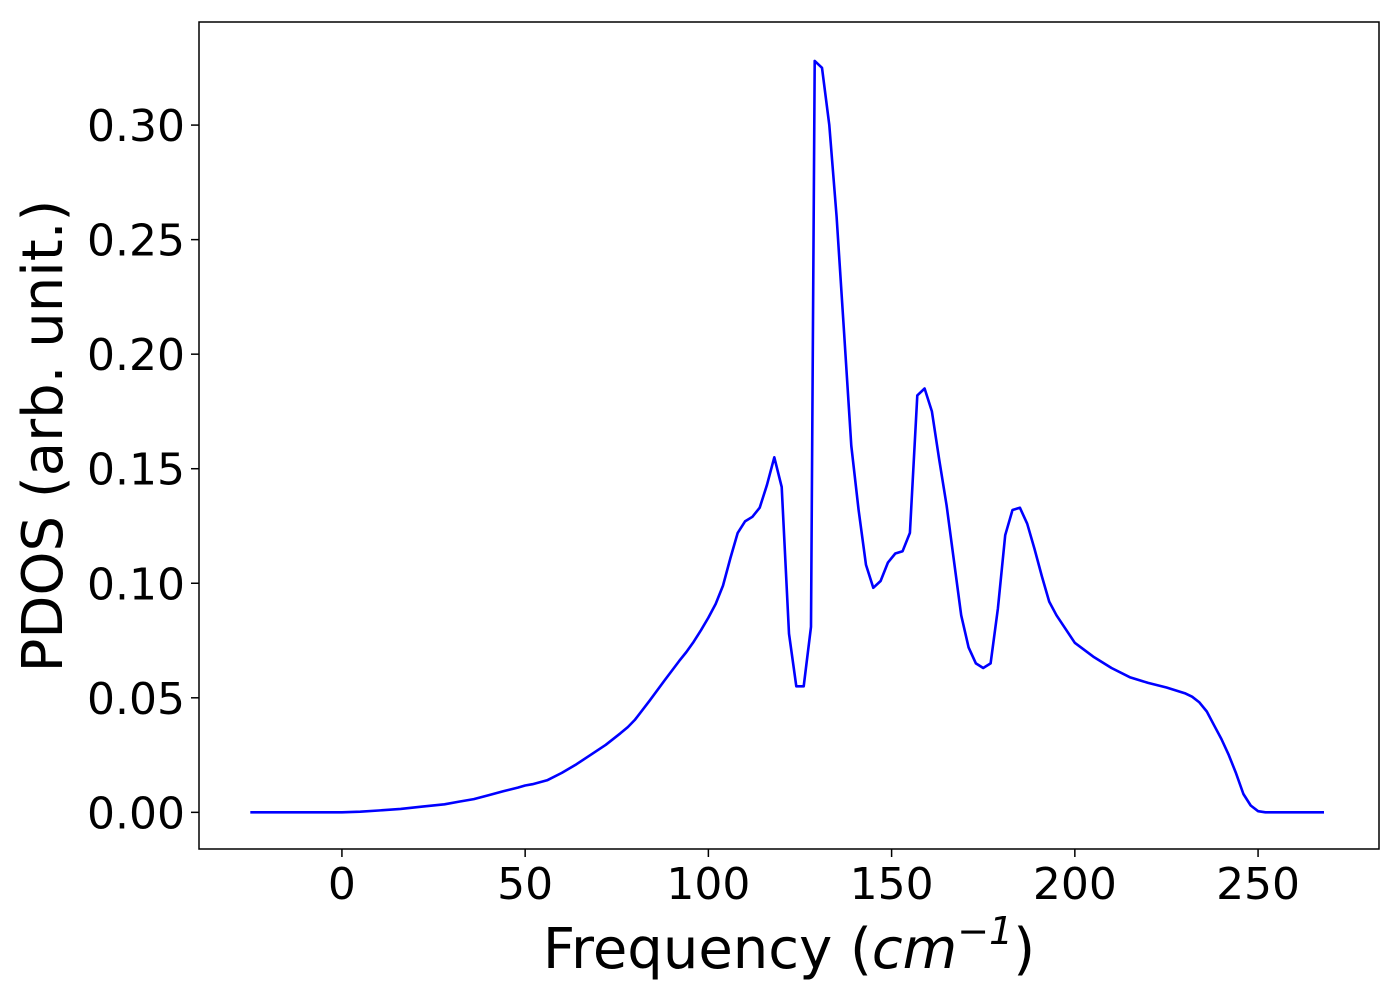 This screenshot has height=1000, width=1400. Describe the element at coordinates (892, 884) in the screenshot. I see `x-tick-label: 150` at that location.